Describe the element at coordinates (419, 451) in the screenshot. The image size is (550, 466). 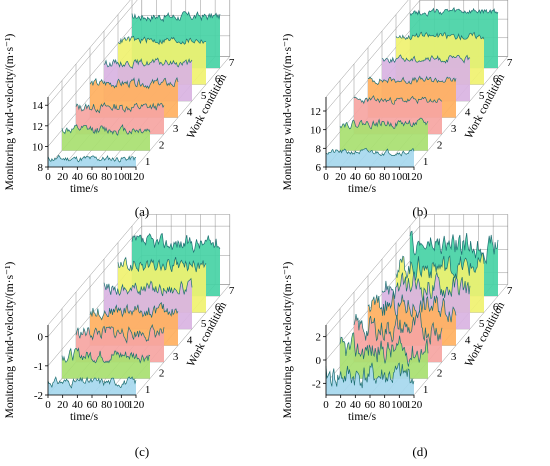
I see `panel-caption: (d)` at that location.